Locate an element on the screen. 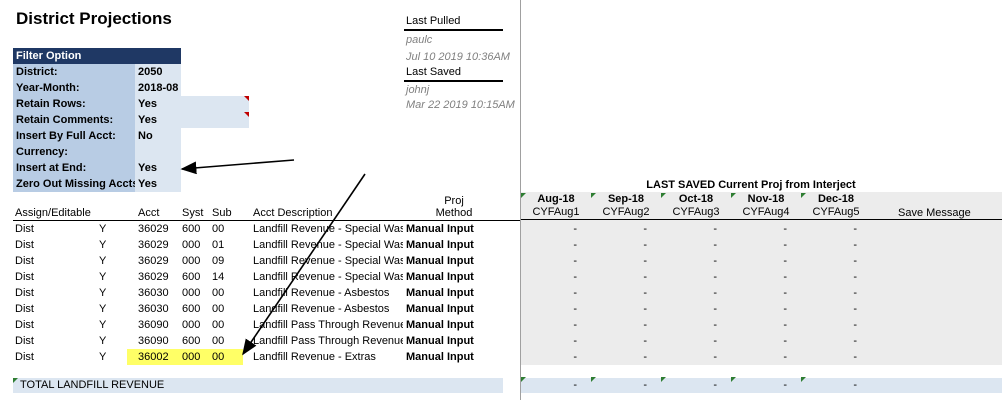 Image resolution: width=1002 pixels, height=400 pixels. sub-cell: 01 is located at coordinates (218, 245).